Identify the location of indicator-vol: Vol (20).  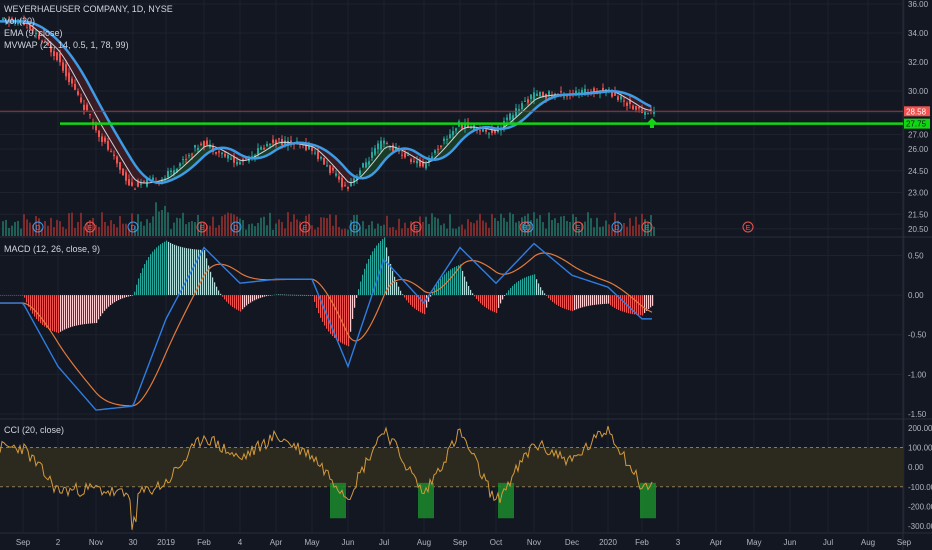
(20, 21).